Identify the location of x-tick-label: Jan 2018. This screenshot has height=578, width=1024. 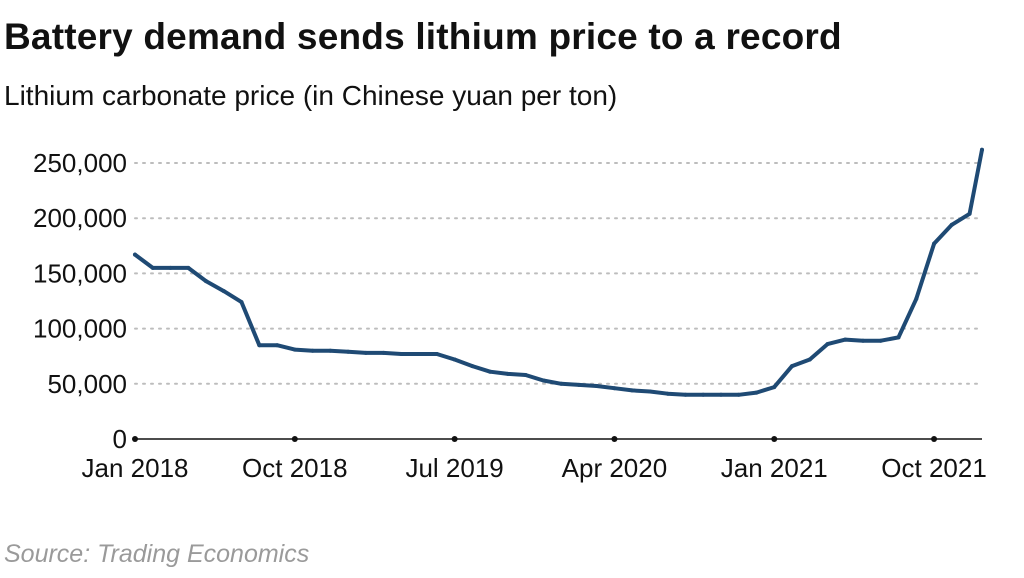
(135, 468).